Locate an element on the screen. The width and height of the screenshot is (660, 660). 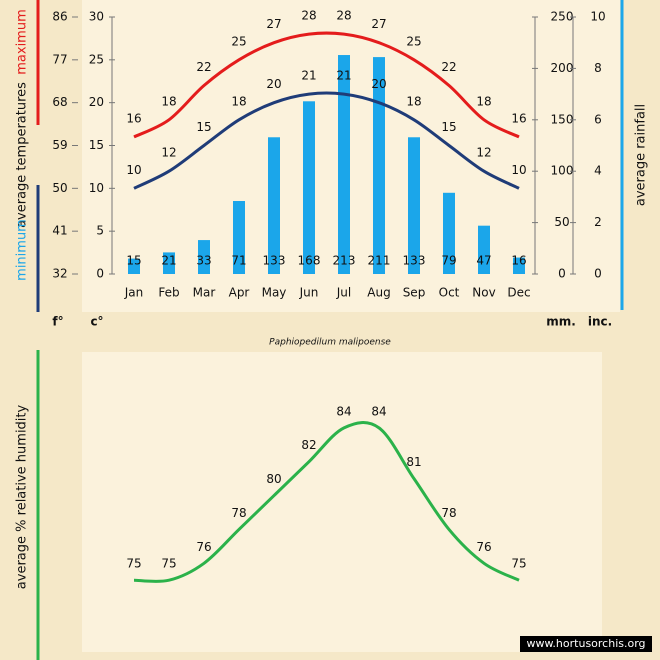
tick-label: 77 is located at coordinates (59, 59).